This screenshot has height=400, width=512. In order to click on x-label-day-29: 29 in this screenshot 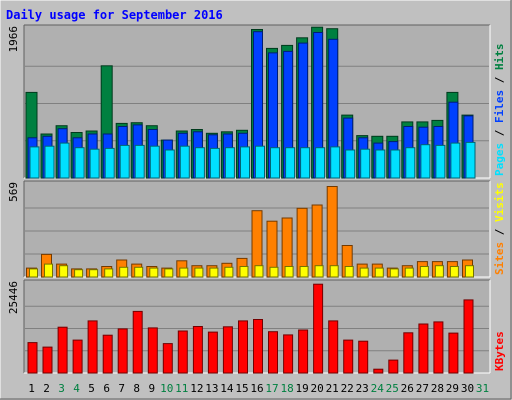, I will do `click(452, 388)`.